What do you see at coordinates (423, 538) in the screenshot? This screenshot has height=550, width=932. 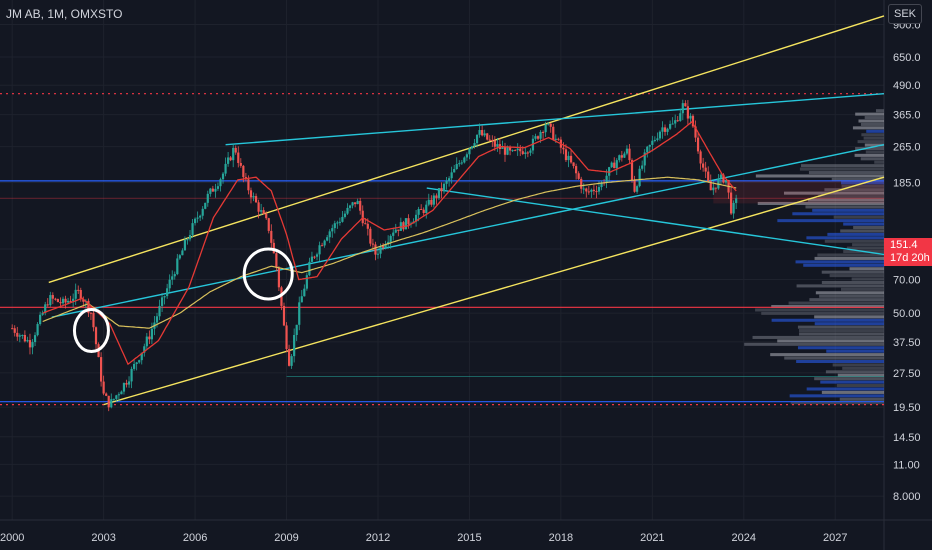 I see `time-axis: 2000 2003 2006 2009 2012 2015 2018 2021 2024 2027` at bounding box center [423, 538].